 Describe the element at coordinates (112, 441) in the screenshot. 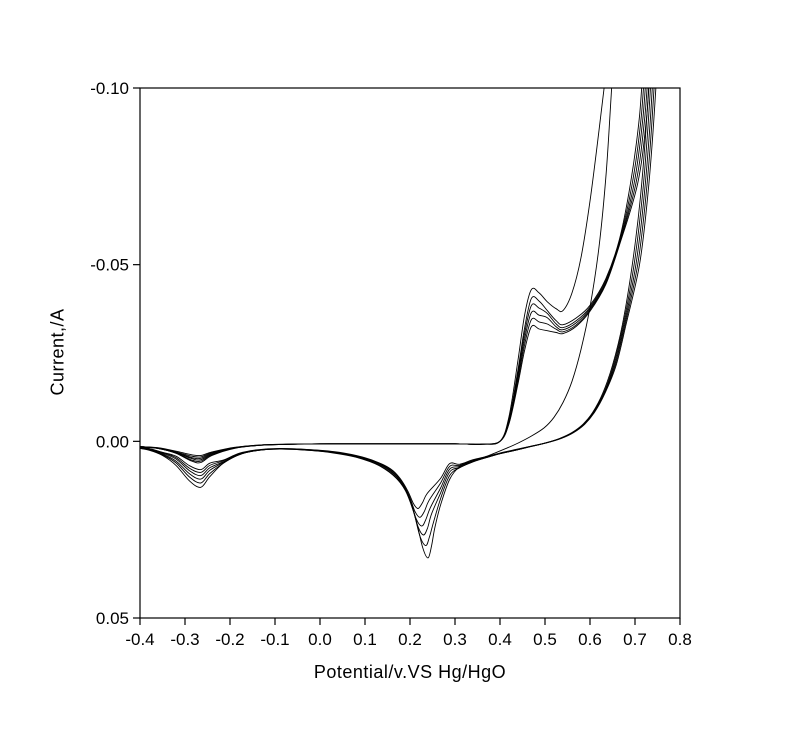

I see `y-tick-label: 0.00` at that location.